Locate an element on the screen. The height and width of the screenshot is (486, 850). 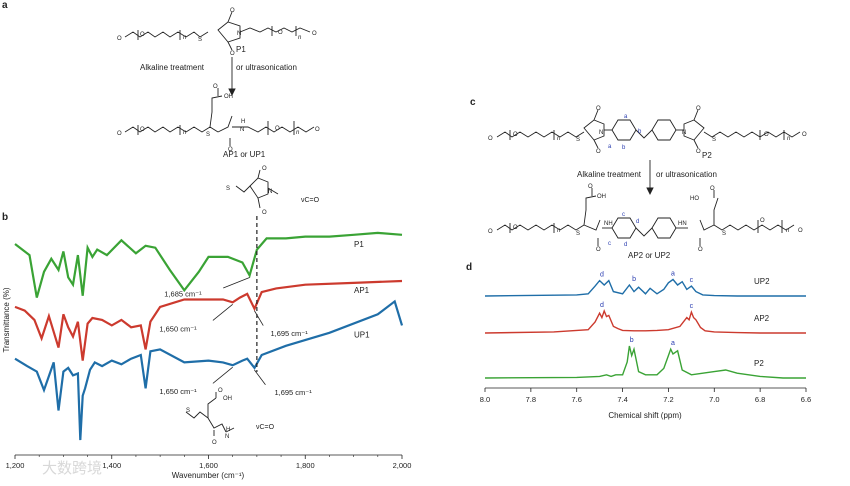
scheme-c-treatment-alt: or ultrasonication is located at coordinates (686, 174).